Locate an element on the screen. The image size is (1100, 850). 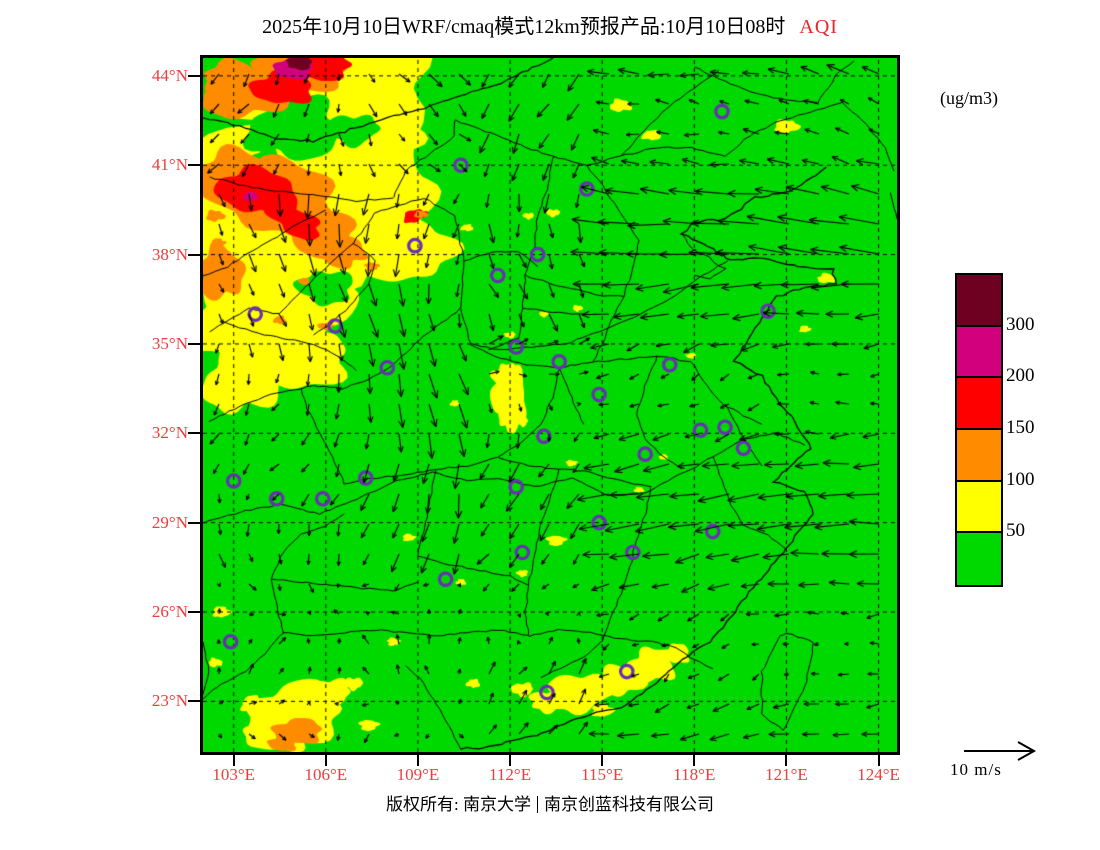
copyright-left-text: 版权所有: 南京大学 is located at coordinates (458, 804).